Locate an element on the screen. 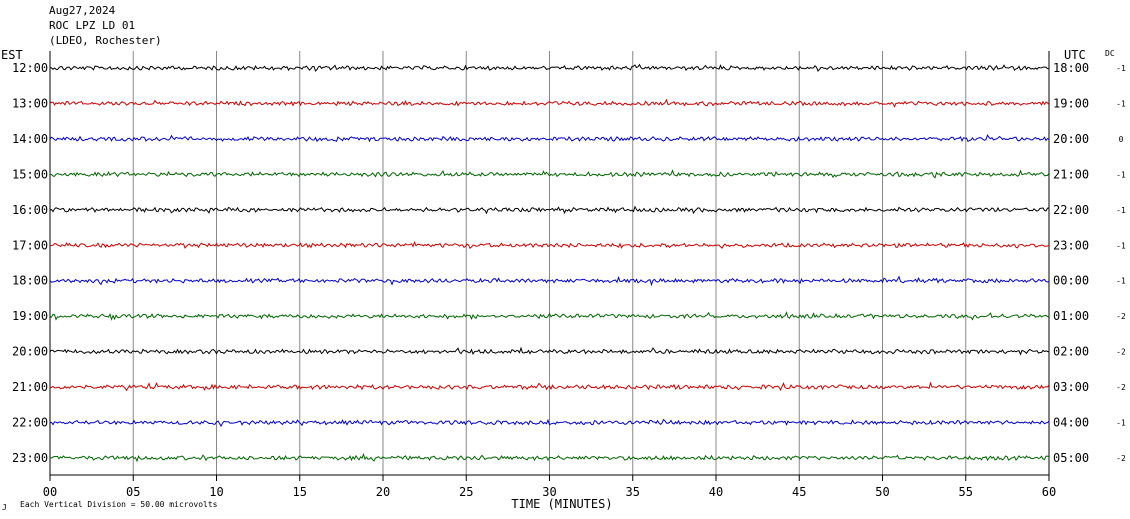  est-hour-label: 15:00 is located at coordinates (30, 174).